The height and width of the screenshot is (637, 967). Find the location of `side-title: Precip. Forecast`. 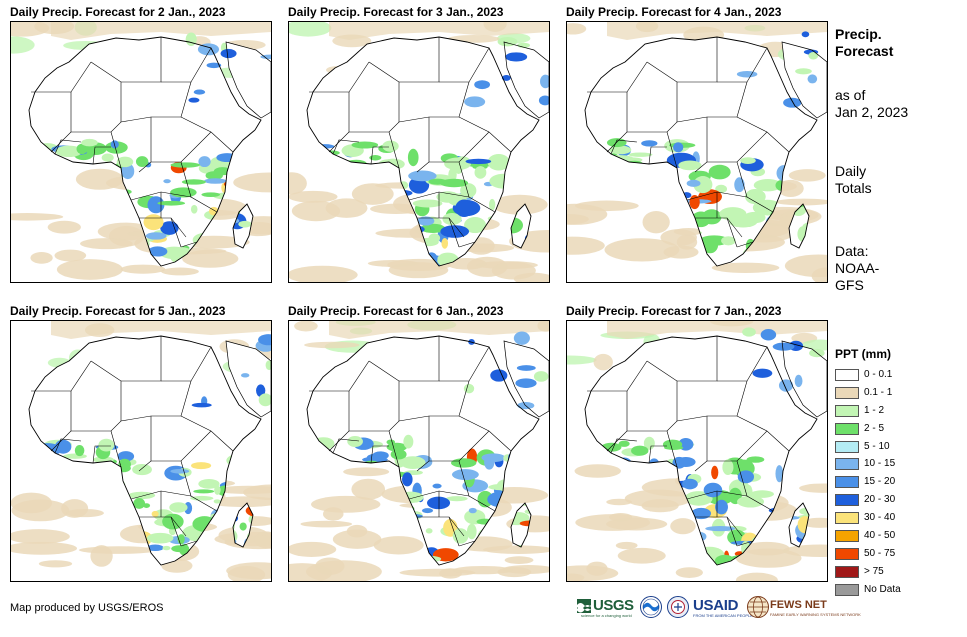

side-title: Precip. Forecast is located at coordinates (864, 43).